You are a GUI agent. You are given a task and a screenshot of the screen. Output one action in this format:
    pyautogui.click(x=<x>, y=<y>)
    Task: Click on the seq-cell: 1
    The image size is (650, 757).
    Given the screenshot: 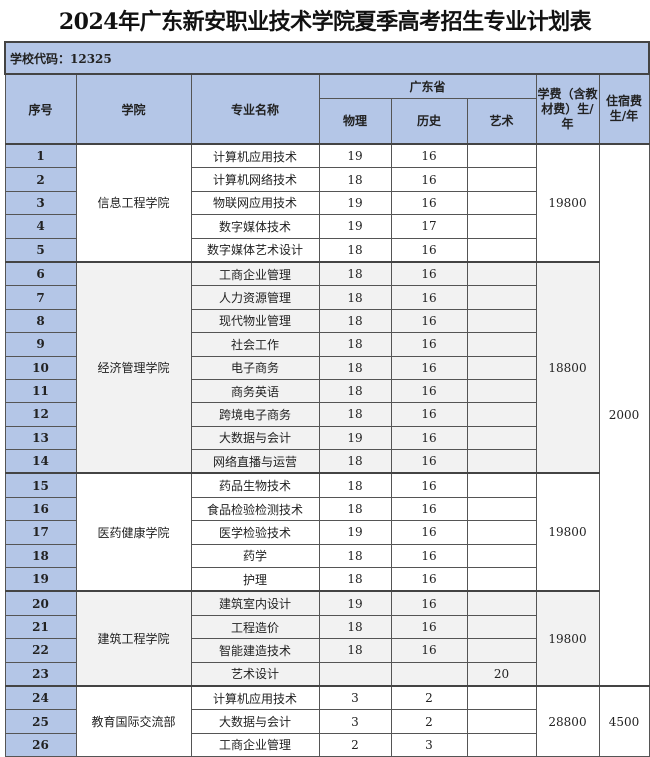 What is the action you would take?
    pyautogui.click(x=40, y=156)
    